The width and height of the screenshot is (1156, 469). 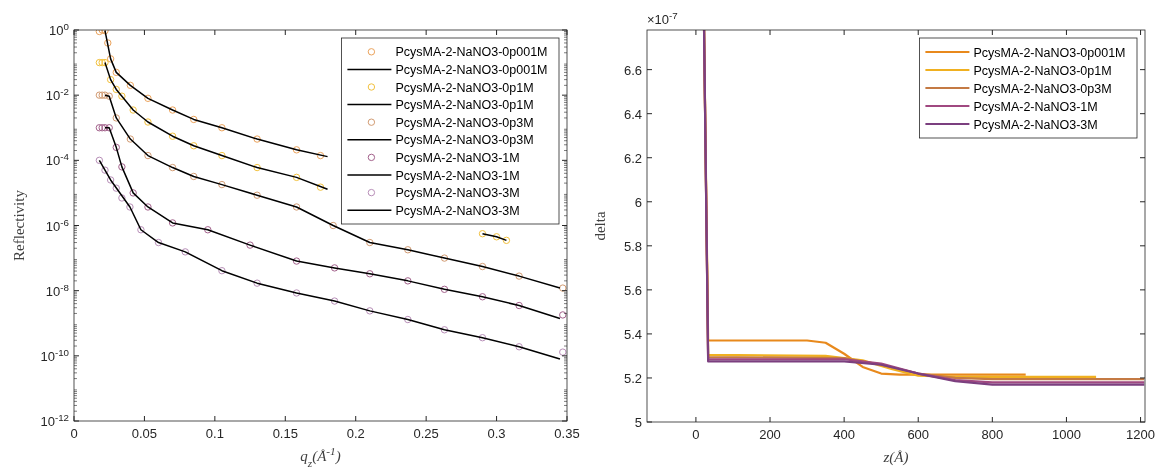 What do you see at coordinates (895, 457) in the screenshot?
I see `x-axis-title: z(Å)` at bounding box center [895, 457].